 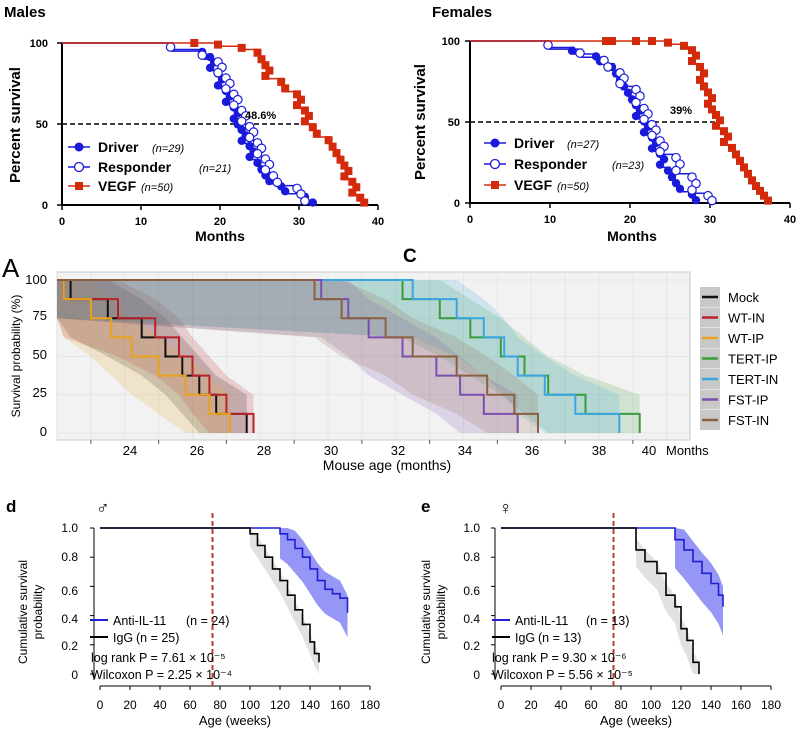 What do you see at coordinates (40, 392) in the screenshot?
I see `panel-a-ytick: 25` at bounding box center [40, 392].